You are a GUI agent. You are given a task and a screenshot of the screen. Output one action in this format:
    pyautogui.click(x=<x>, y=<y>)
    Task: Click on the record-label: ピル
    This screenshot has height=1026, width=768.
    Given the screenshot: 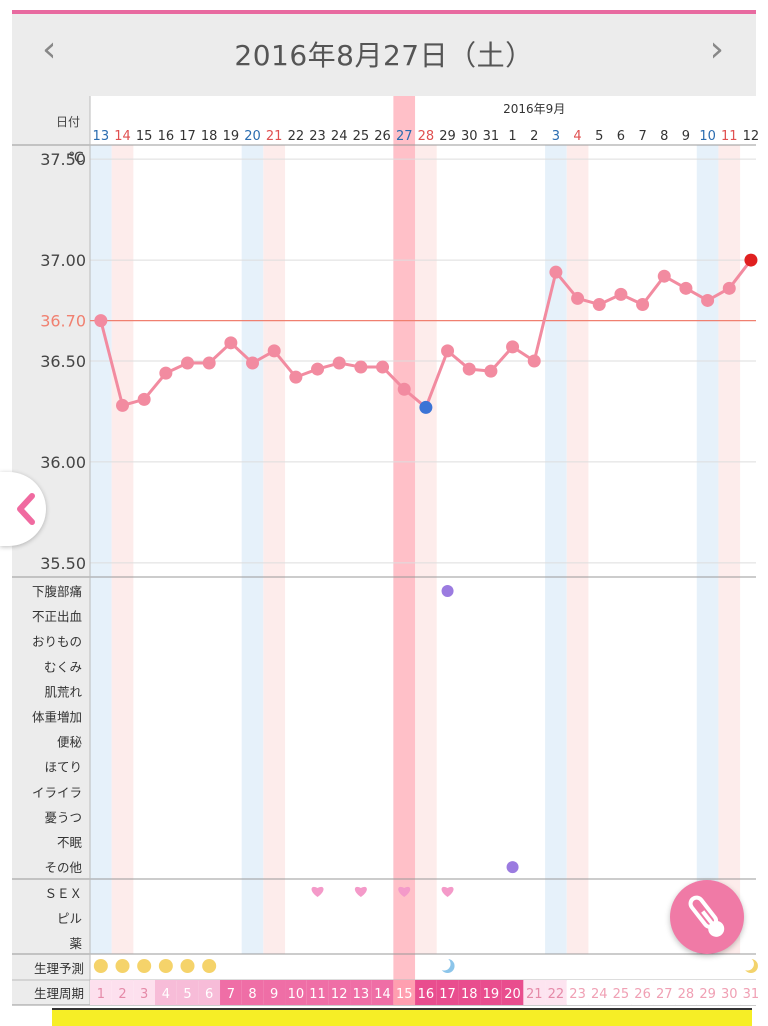 What is the action you would take?
    pyautogui.click(x=69, y=918)
    